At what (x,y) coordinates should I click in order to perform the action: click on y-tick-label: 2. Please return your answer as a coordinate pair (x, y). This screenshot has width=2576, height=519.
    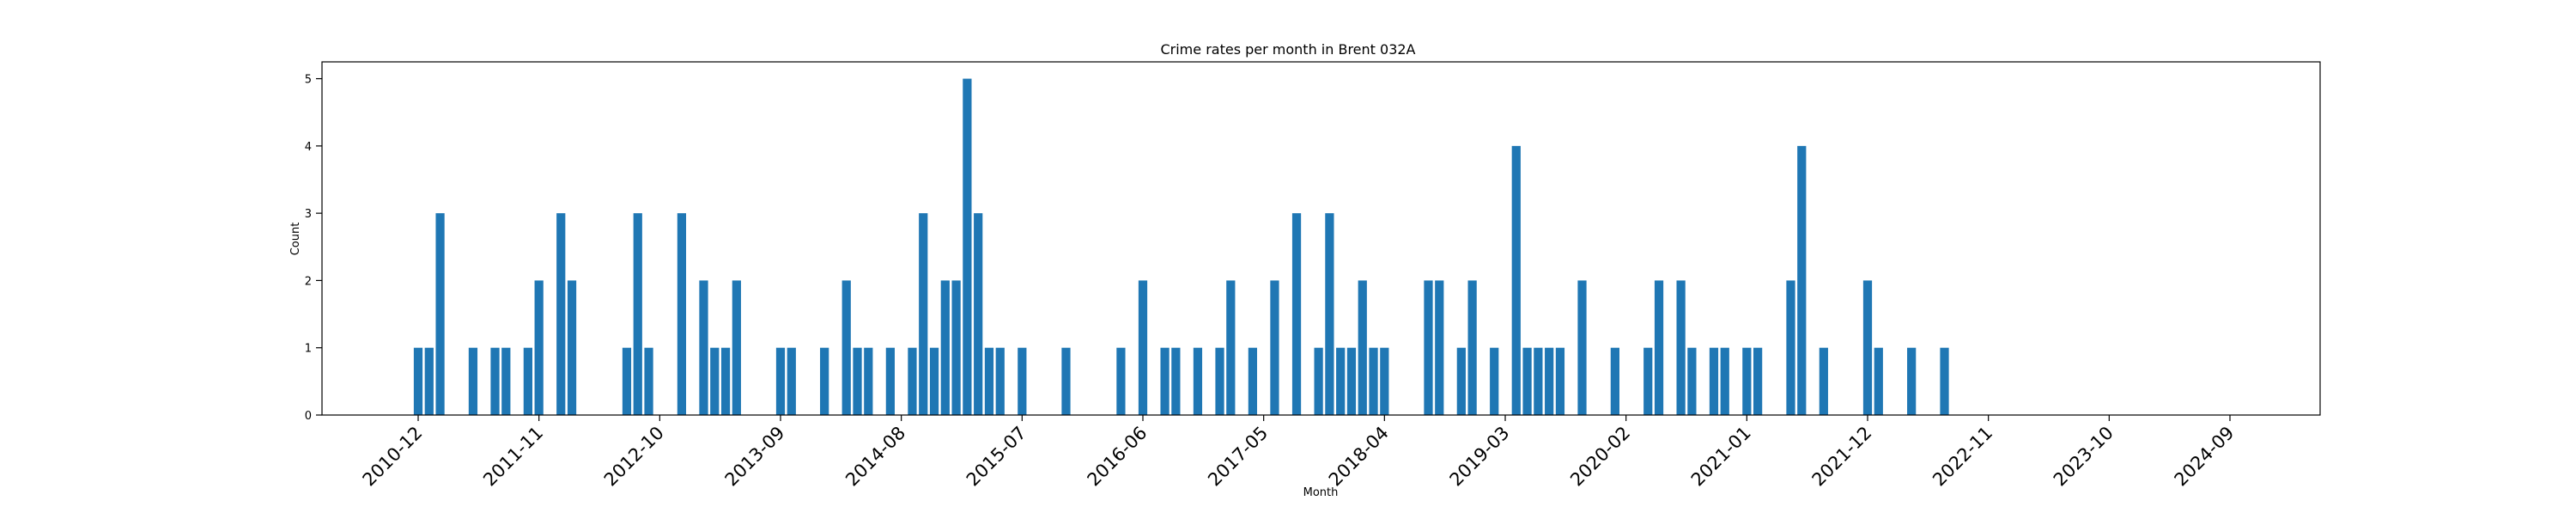
    Looking at the image, I should click on (308, 281).